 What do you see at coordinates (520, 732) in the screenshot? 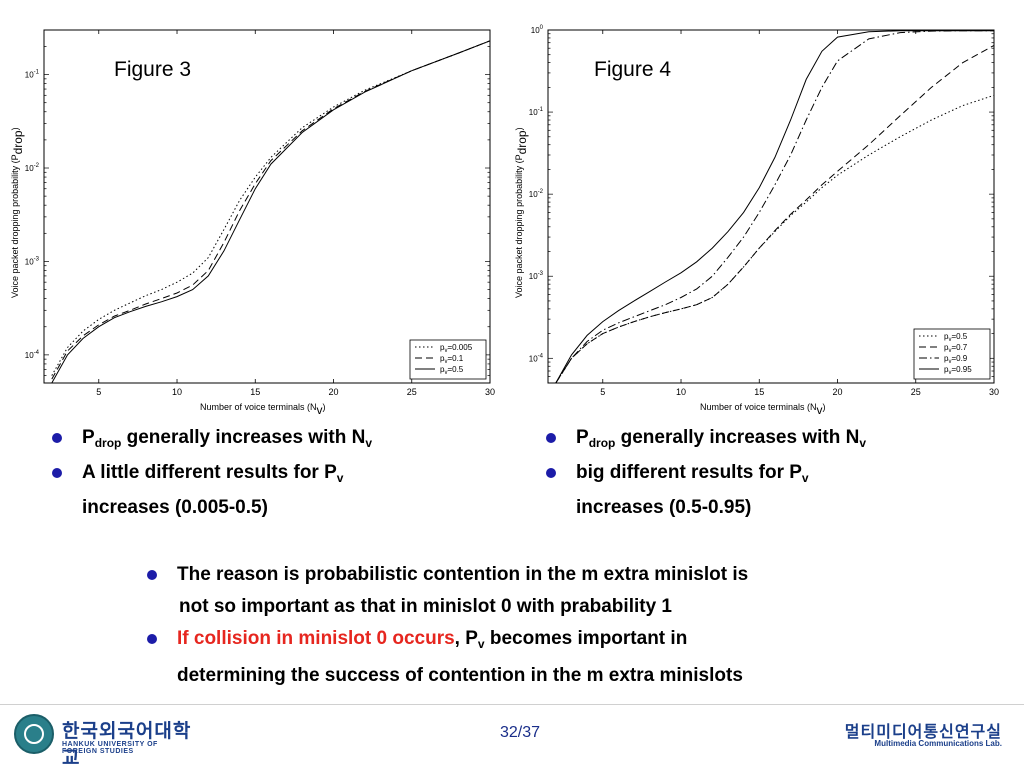
I see `page-number: 32/37` at bounding box center [520, 732].